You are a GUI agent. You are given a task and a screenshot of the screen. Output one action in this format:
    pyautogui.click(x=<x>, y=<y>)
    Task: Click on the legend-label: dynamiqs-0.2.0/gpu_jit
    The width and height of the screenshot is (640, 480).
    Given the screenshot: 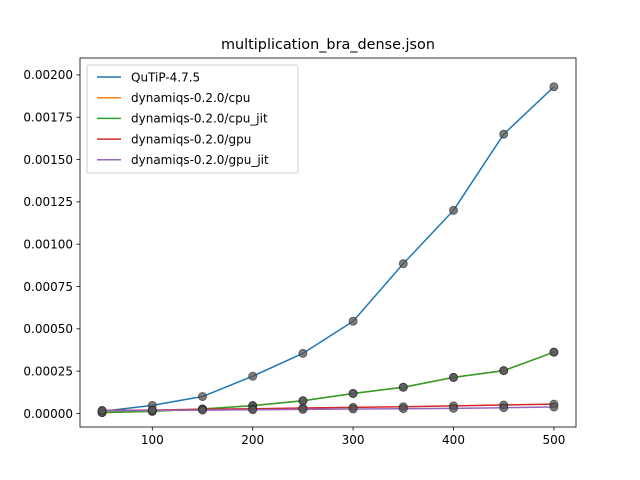 What is the action you would take?
    pyautogui.click(x=200, y=160)
    